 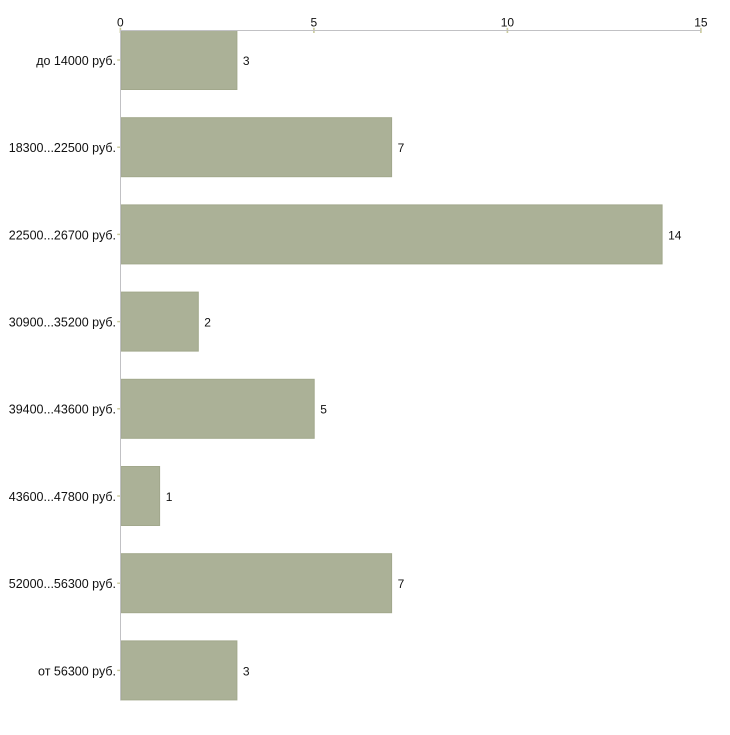 What do you see at coordinates (62, 323) in the screenshot?
I see `svg-text: 30900...35200 руб.` at bounding box center [62, 323].